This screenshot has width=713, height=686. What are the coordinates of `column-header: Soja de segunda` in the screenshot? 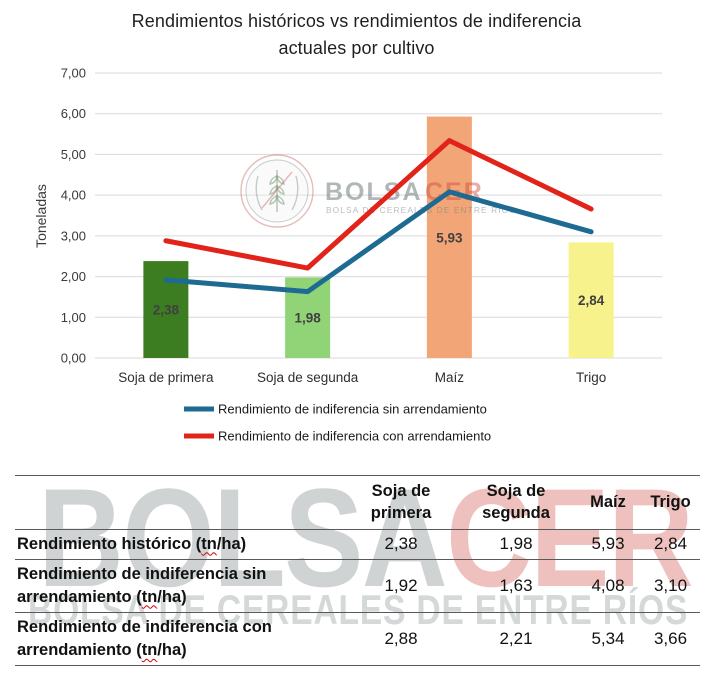 It's located at (516, 502).